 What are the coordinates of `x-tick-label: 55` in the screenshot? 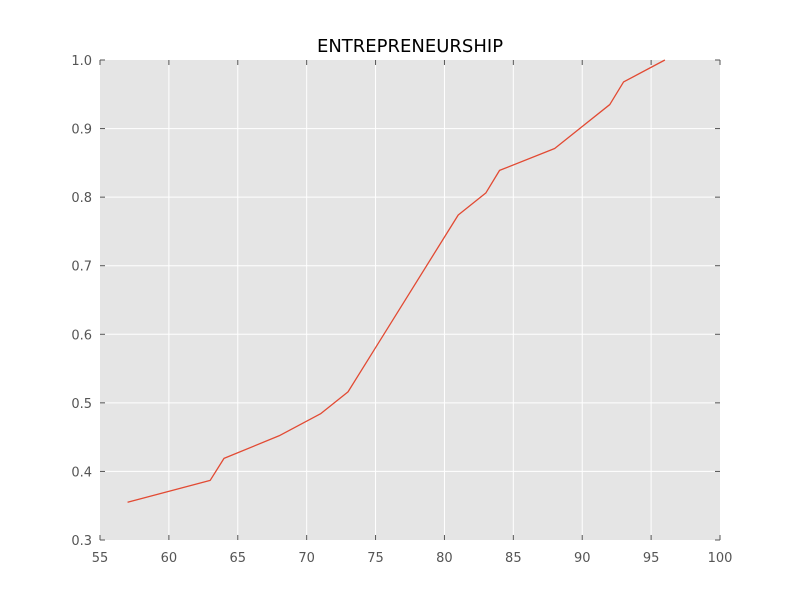 It's located at (100, 558).